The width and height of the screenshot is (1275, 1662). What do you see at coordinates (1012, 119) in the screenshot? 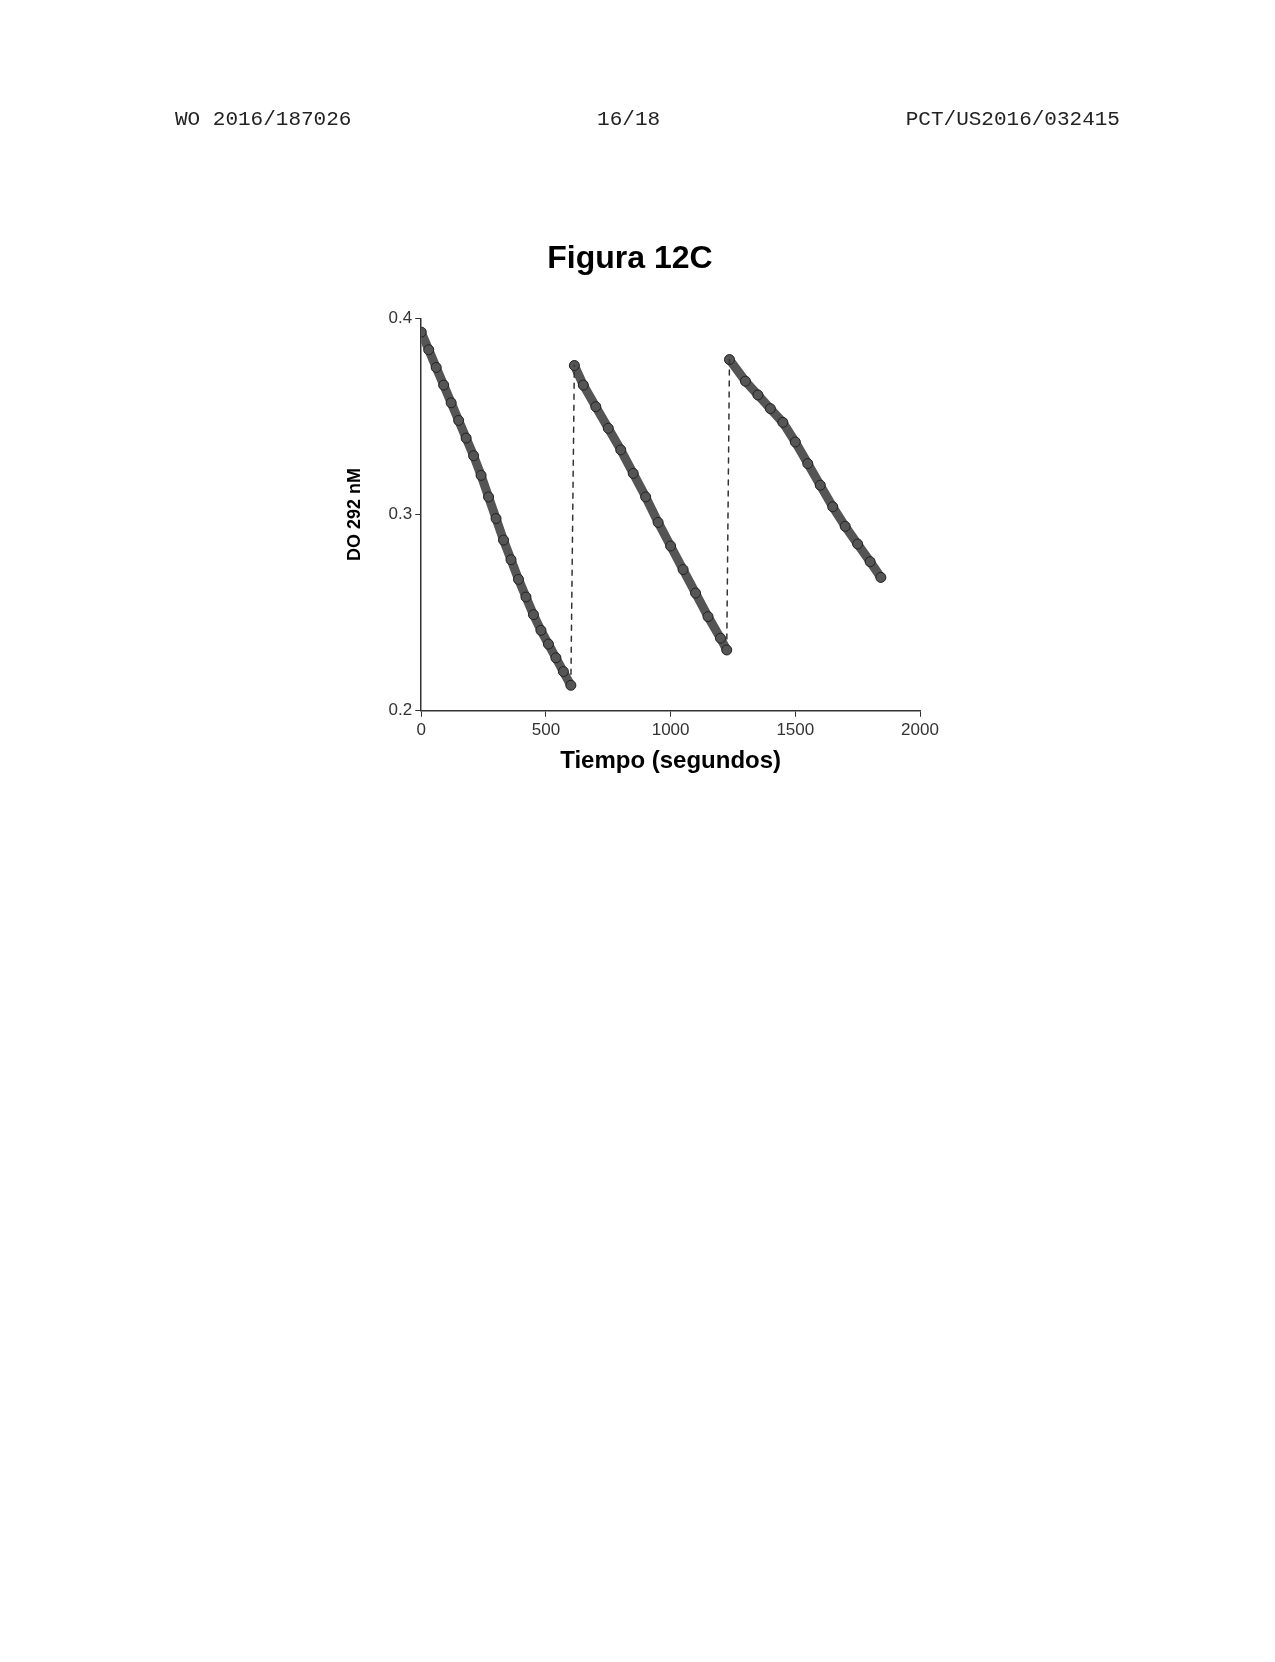
I see `text: PCT/US2016/032415` at bounding box center [1012, 119].